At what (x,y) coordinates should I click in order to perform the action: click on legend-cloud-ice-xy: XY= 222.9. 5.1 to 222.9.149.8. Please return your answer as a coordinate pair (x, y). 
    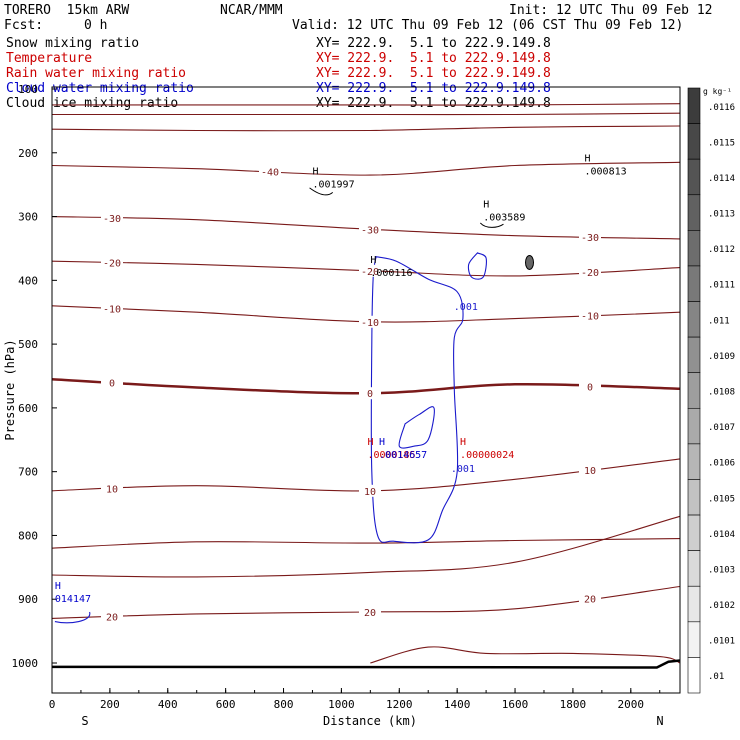
    Looking at the image, I should click on (433, 103).